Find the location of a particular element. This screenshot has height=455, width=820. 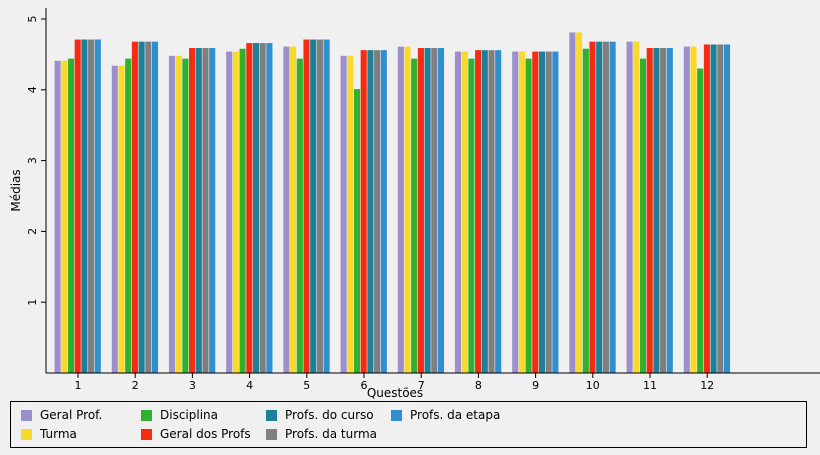

x-tick-label: 5 is located at coordinates (306, 385).